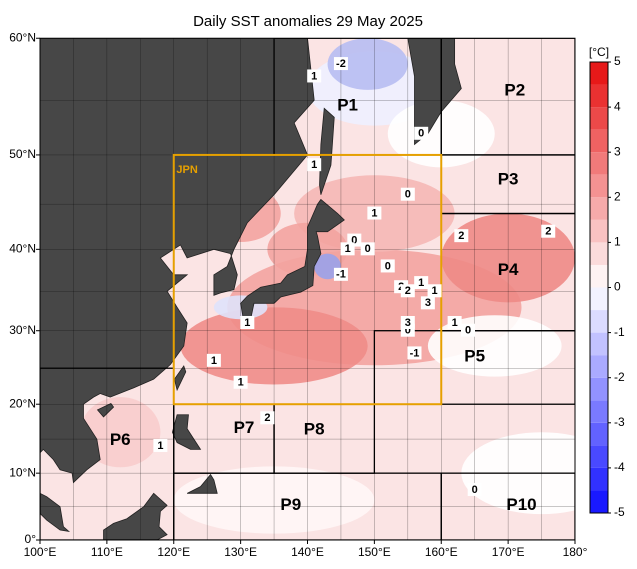  Describe the element at coordinates (308, 21) in the screenshot. I see `map-title: Daily SST anomalies 29 May 2025` at that location.